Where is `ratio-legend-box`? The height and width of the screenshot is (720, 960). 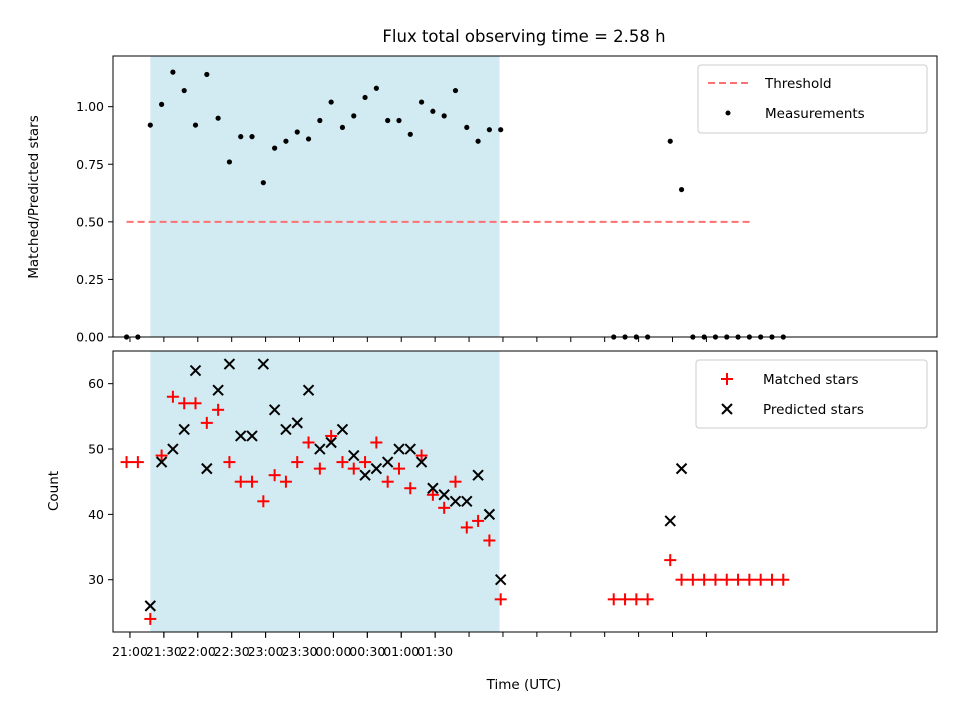
ratio-legend-box is located at coordinates (812, 99).